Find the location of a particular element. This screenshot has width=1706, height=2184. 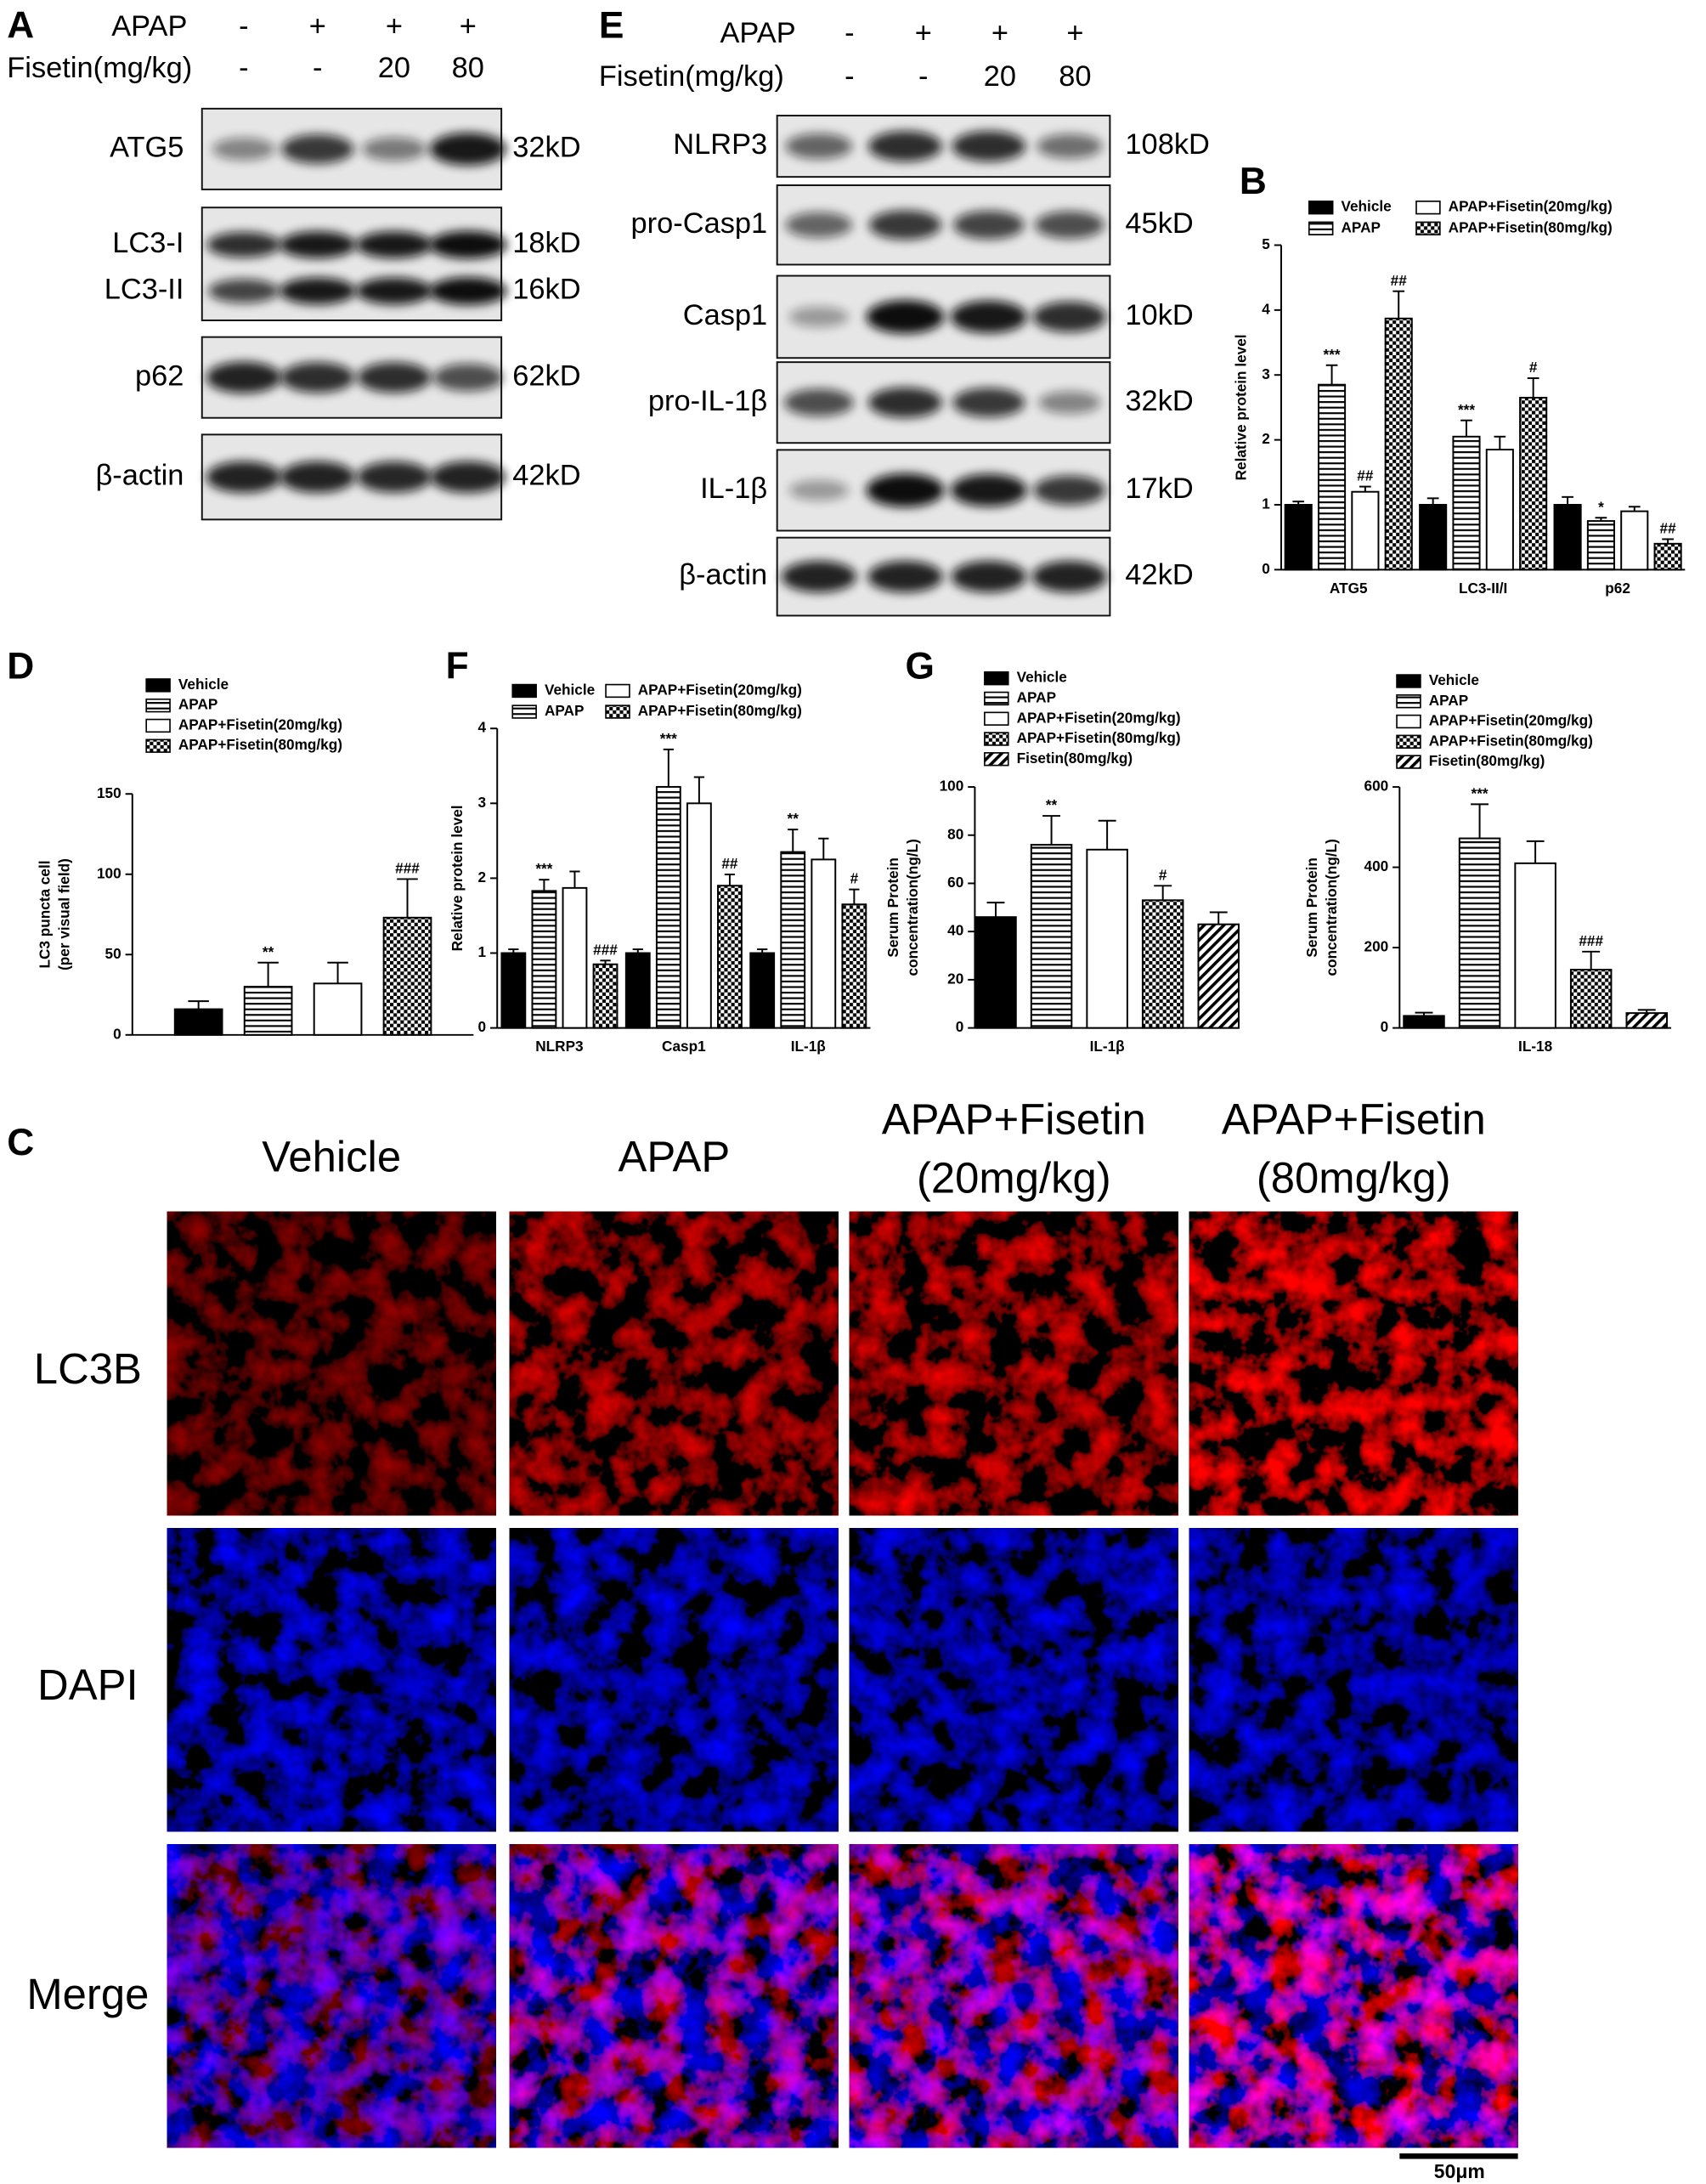

x-tick-label: ATG5 is located at coordinates (1349, 588).